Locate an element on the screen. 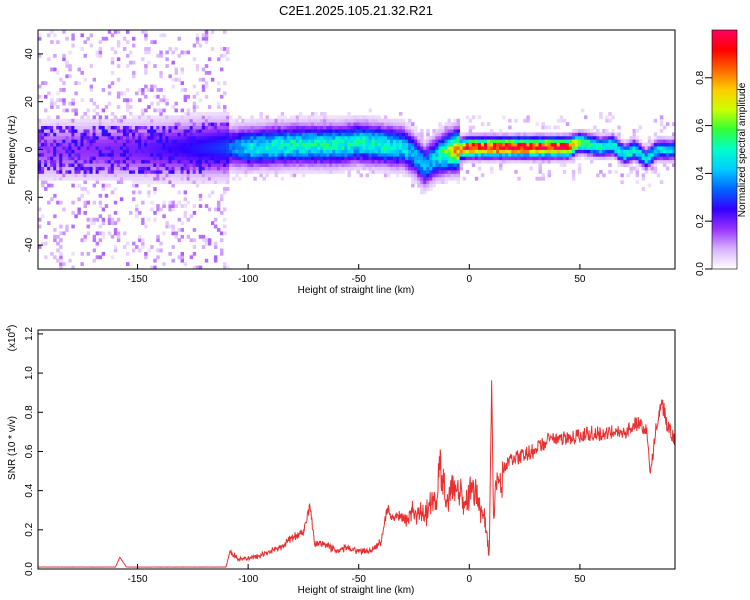  y-tick-label: 1.0 is located at coordinates (29, 373).